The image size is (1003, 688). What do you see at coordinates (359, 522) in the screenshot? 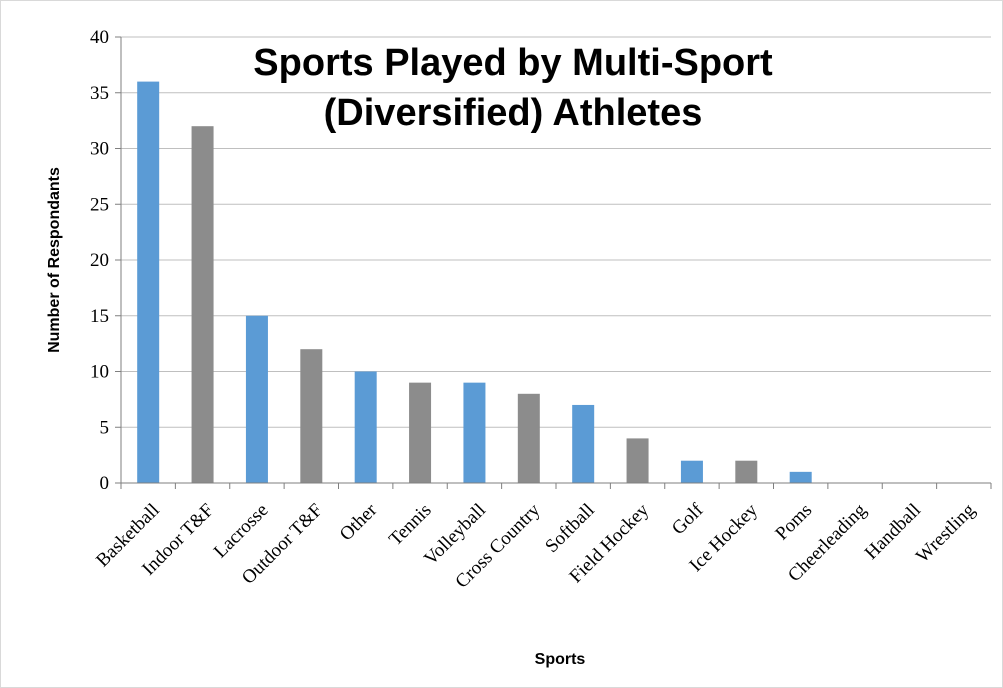
I see `x-tick-label: Other` at bounding box center [359, 522].